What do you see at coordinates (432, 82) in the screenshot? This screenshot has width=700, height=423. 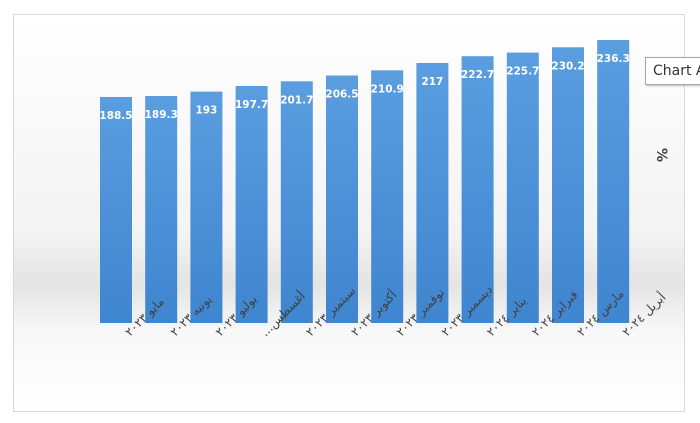 I see `data-label: 217` at bounding box center [432, 82].